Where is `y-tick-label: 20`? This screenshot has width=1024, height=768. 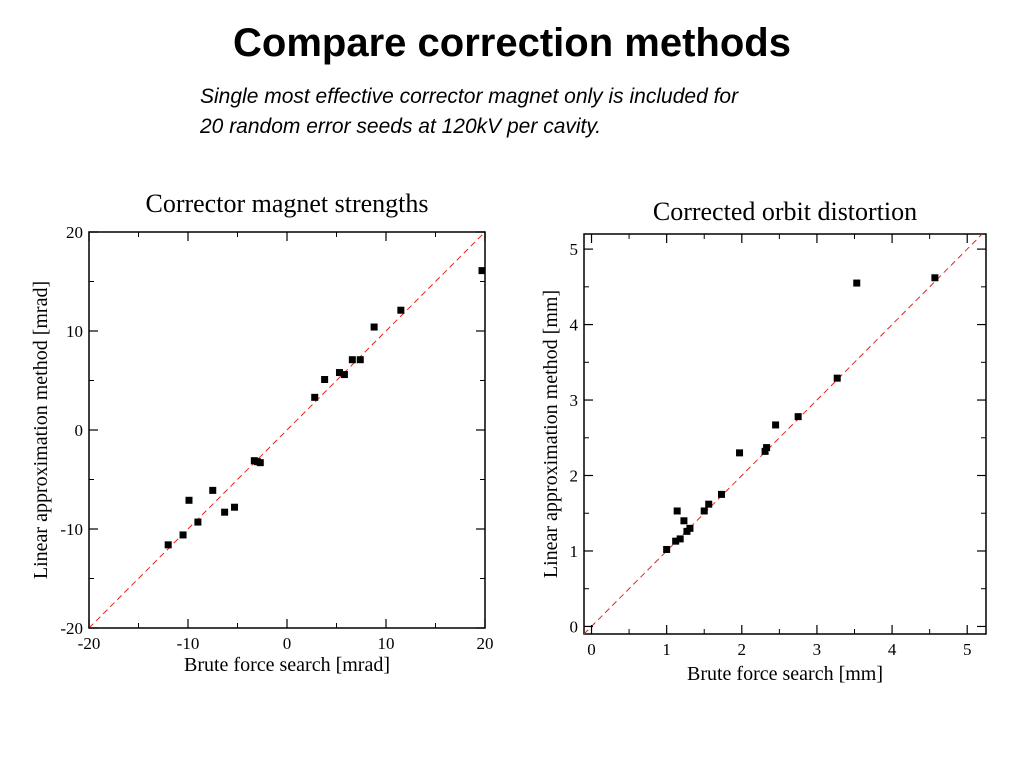
y-tick-label: 20 is located at coordinates (74, 232).